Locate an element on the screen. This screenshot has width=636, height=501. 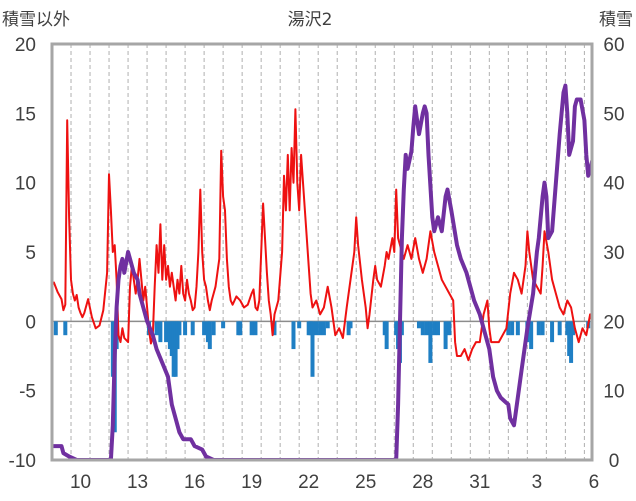
right-tick-label: 30 is located at coordinates (613, 253).